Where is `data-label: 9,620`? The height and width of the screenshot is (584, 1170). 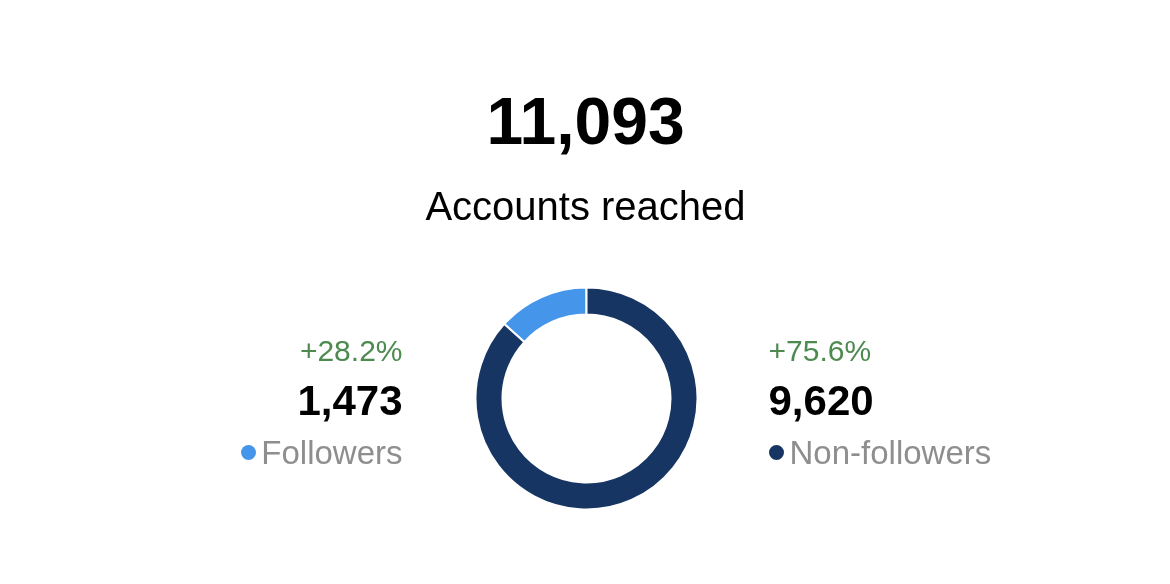
data-label: 9,620 is located at coordinates (821, 400).